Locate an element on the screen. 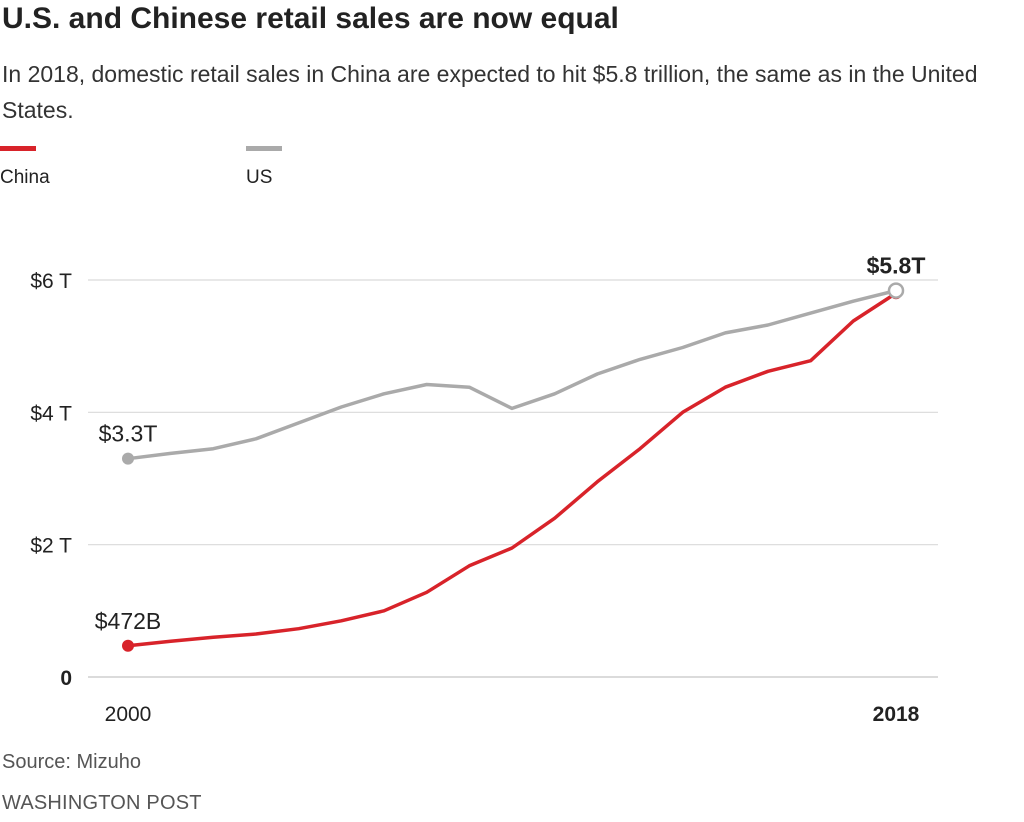 This screenshot has height=822, width=1024. legend-swatch-us is located at coordinates (264, 148).